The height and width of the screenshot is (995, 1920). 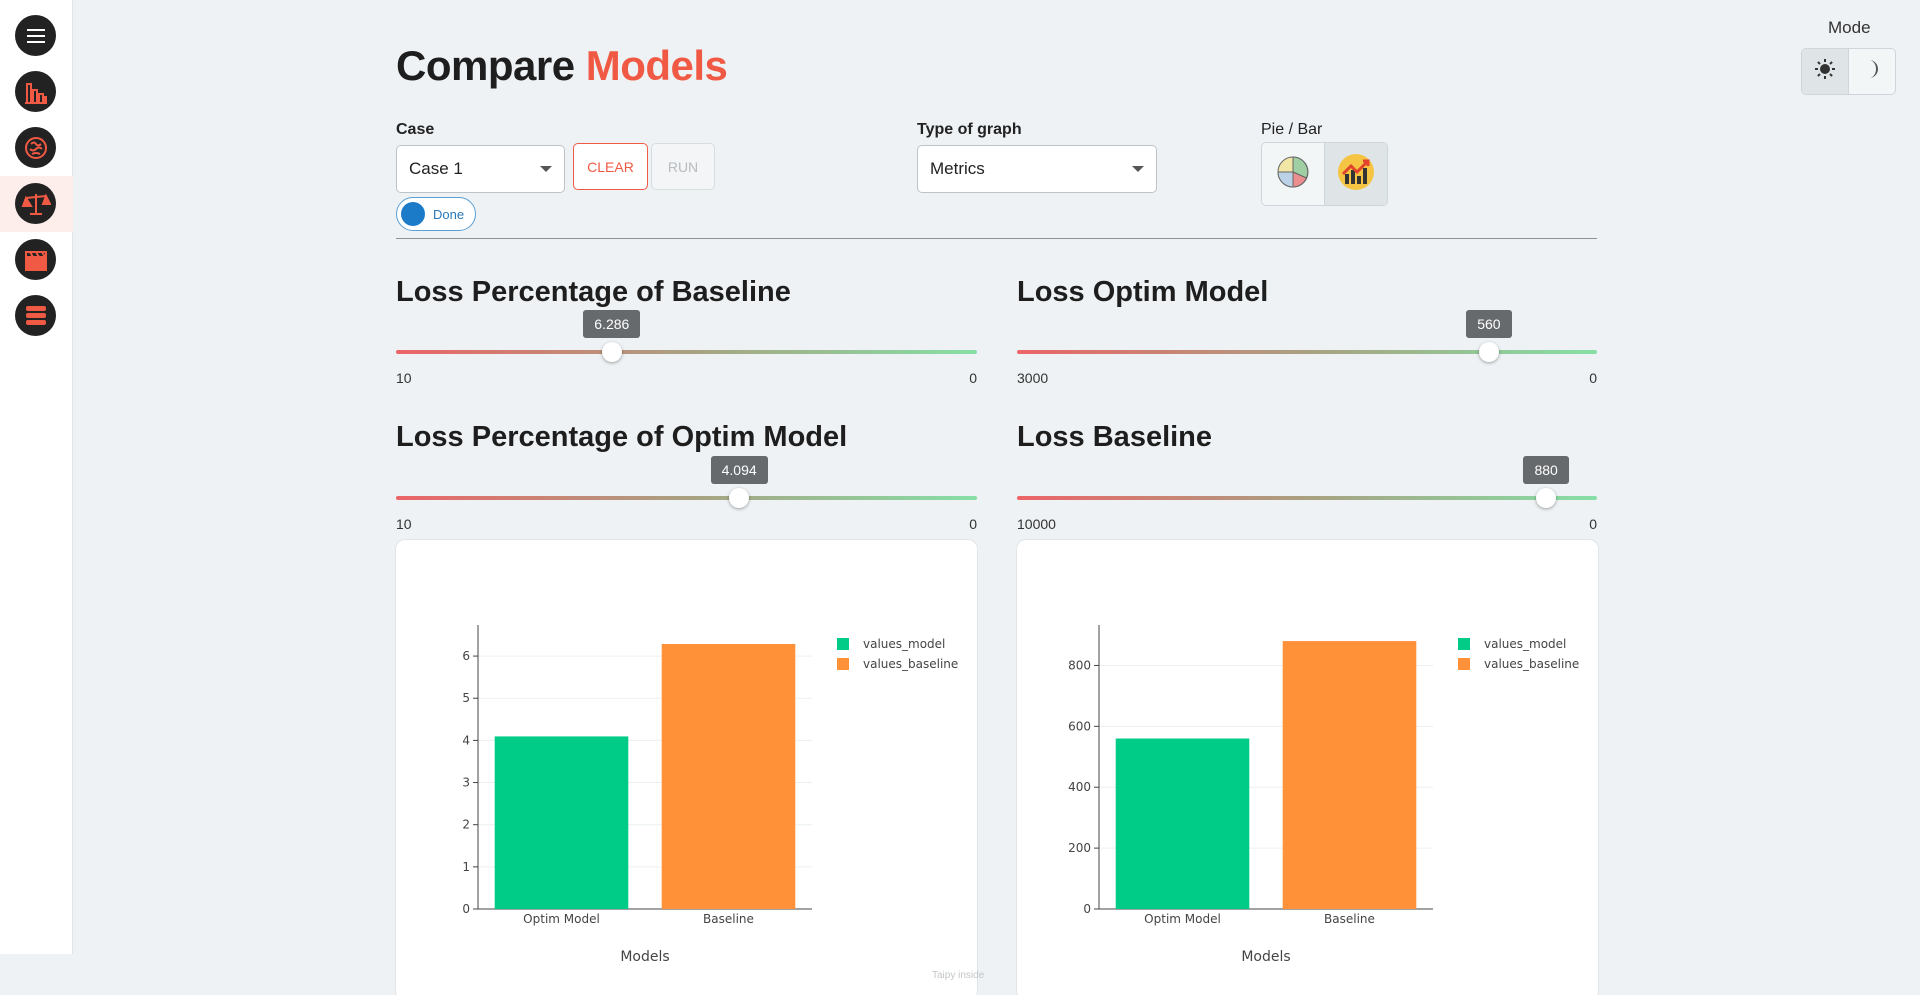 I want to click on slider-min-label: 10000, so click(x=1036, y=524).